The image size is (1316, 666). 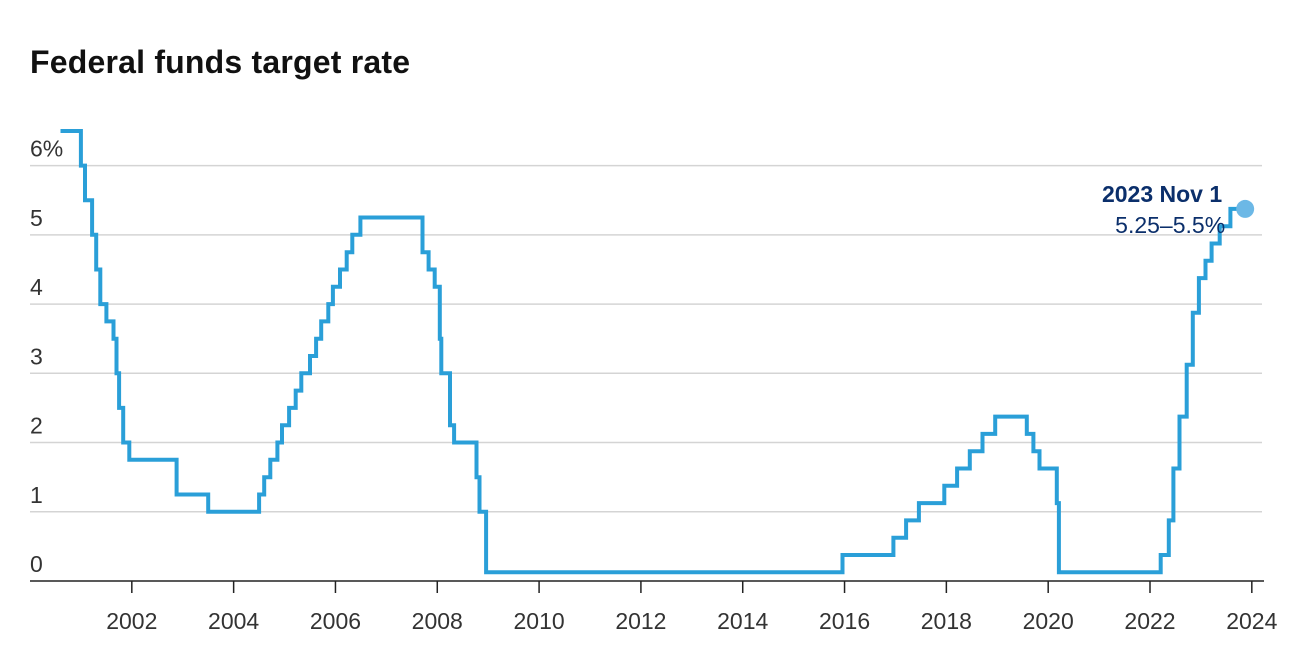 I want to click on y-axis-ticks: 0 1 2 3 4 5 6%, so click(x=46, y=356).